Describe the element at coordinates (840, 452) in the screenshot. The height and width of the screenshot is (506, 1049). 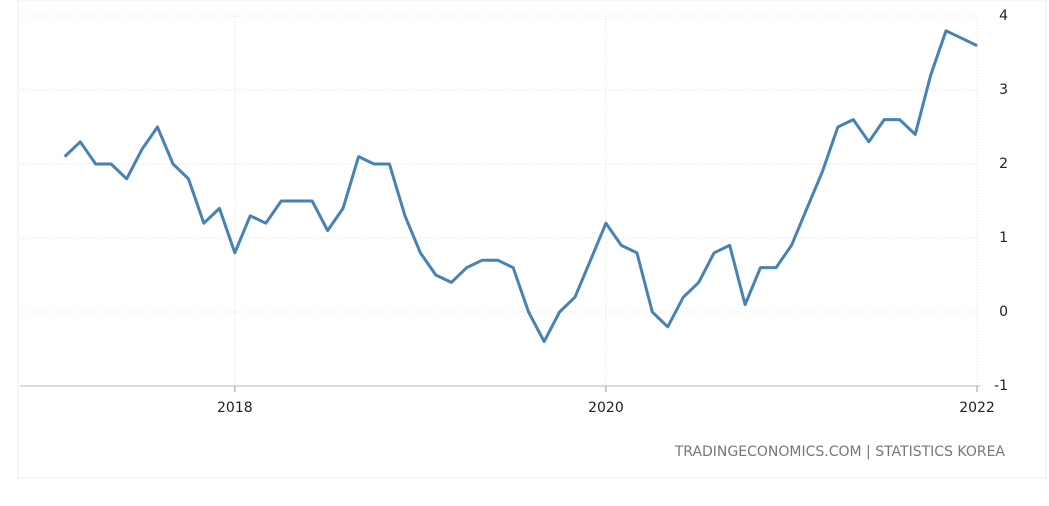
I see `source-note: TRADINGECONOMICS.COM | STATISTICS KOREA` at that location.